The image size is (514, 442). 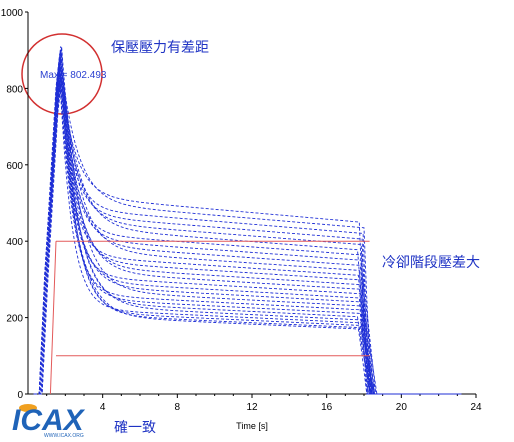 What do you see at coordinates (14, 166) in the screenshot?
I see `y-tick-label: 600` at bounding box center [14, 166].